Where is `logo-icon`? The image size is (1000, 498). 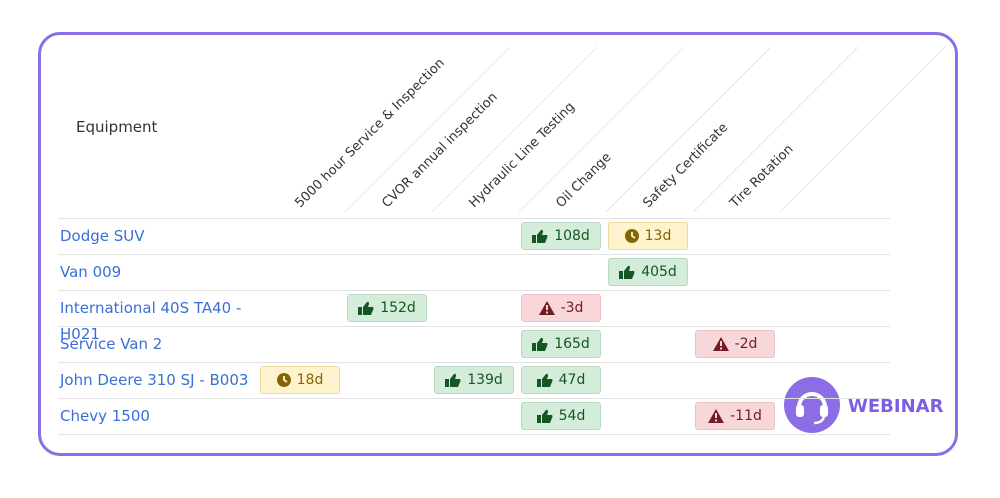
logo-icon is located at coordinates (812, 405).